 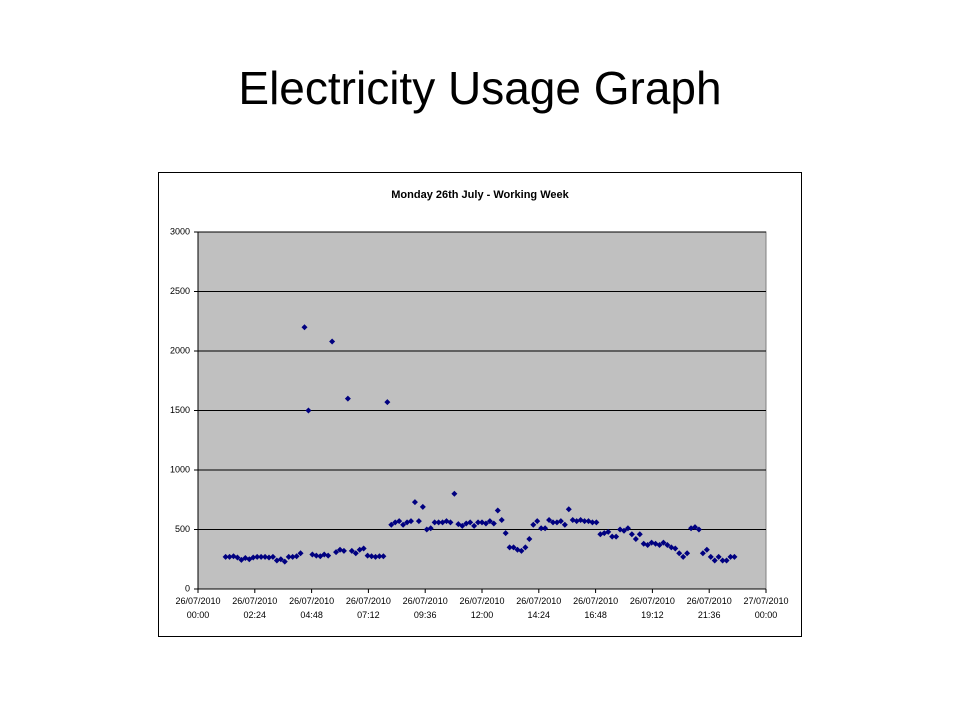 What do you see at coordinates (425, 608) in the screenshot?
I see `x-tick-label: 26/07/2010 09:36` at bounding box center [425, 608].